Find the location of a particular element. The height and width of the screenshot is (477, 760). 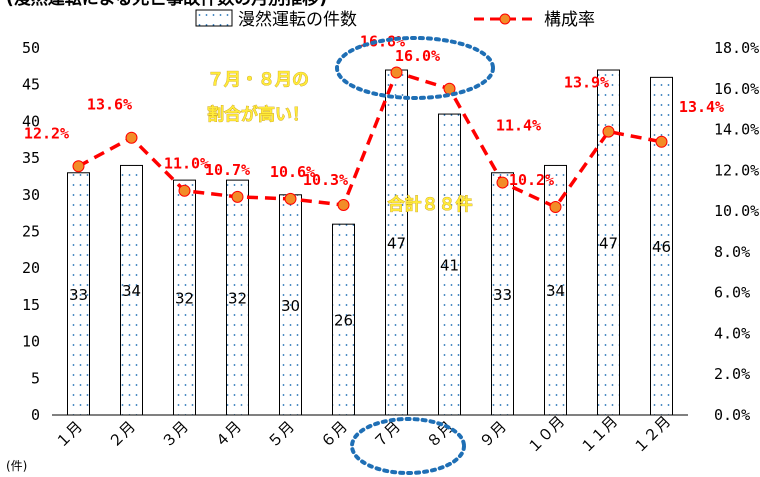

category-label: ６月 is located at coordinates (334, 434).